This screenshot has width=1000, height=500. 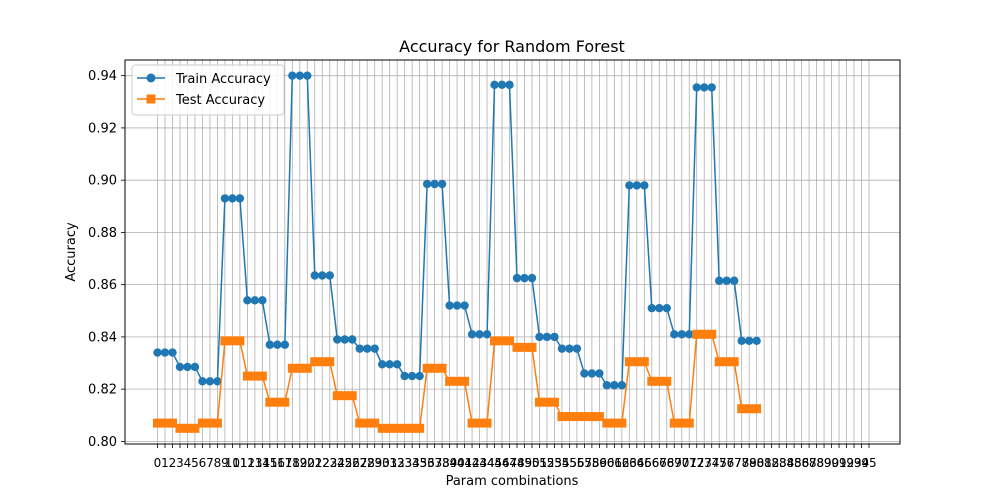 I want to click on x-tick-label: 15, so click(x=269, y=463).